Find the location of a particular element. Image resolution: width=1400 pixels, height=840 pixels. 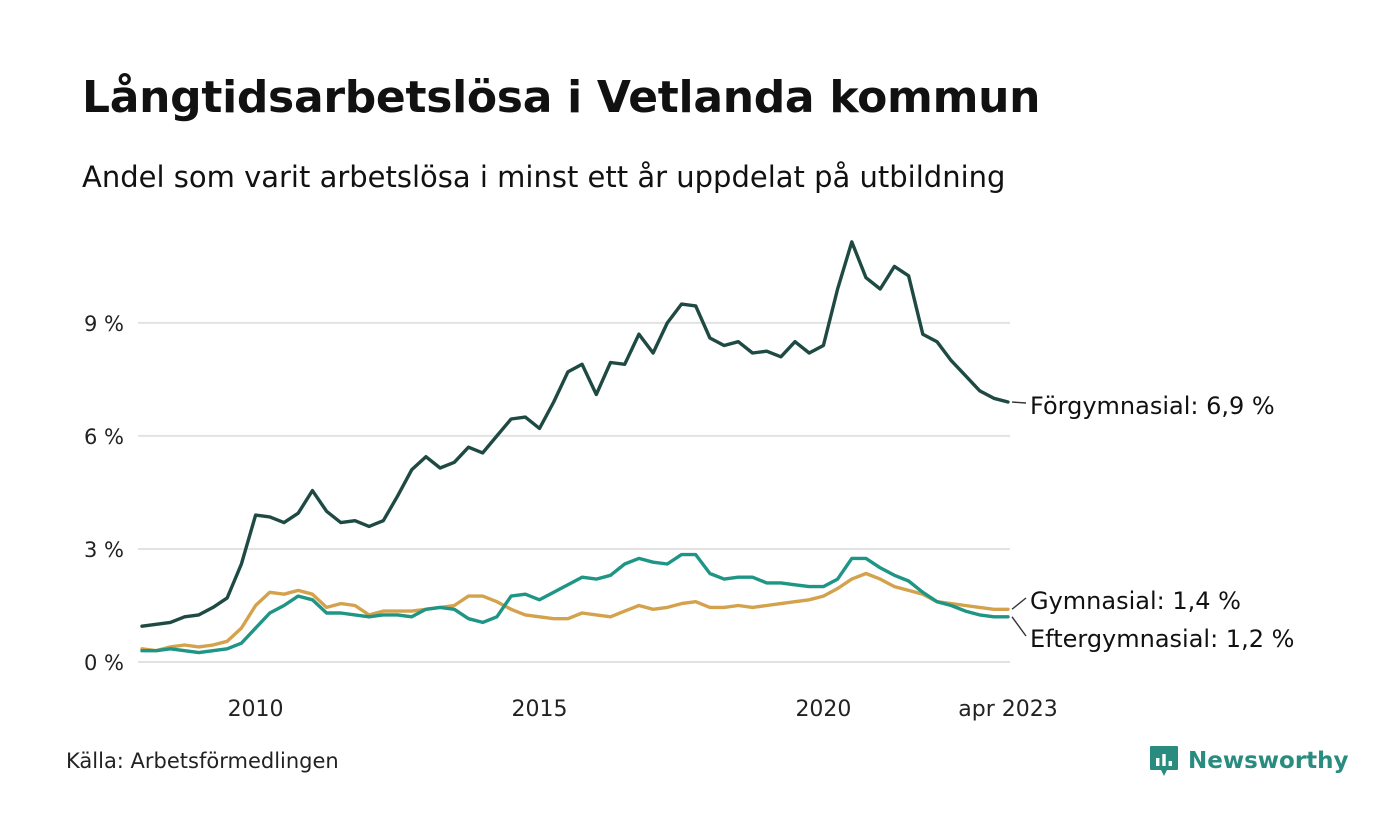

y-tick-label: 9 % is located at coordinates (104, 324).